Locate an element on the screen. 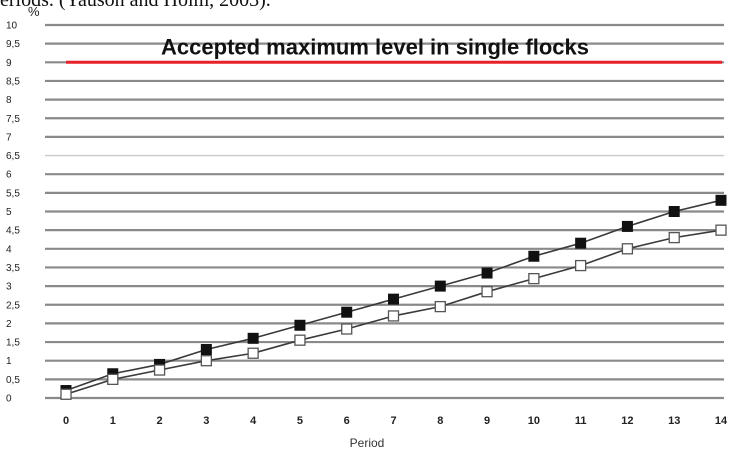 This screenshot has height=453, width=737. x-tick-label: 2 is located at coordinates (160, 421).